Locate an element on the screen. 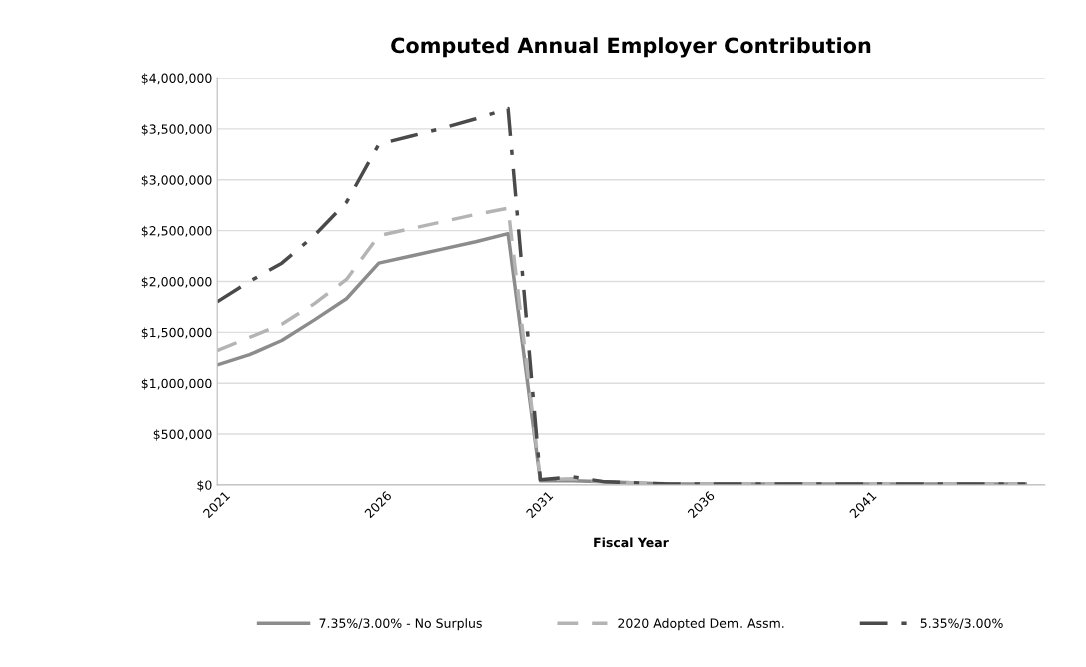 The width and height of the screenshot is (1086, 667). legend-label: 7.35%/3.00% - No Surplus is located at coordinates (400, 624).